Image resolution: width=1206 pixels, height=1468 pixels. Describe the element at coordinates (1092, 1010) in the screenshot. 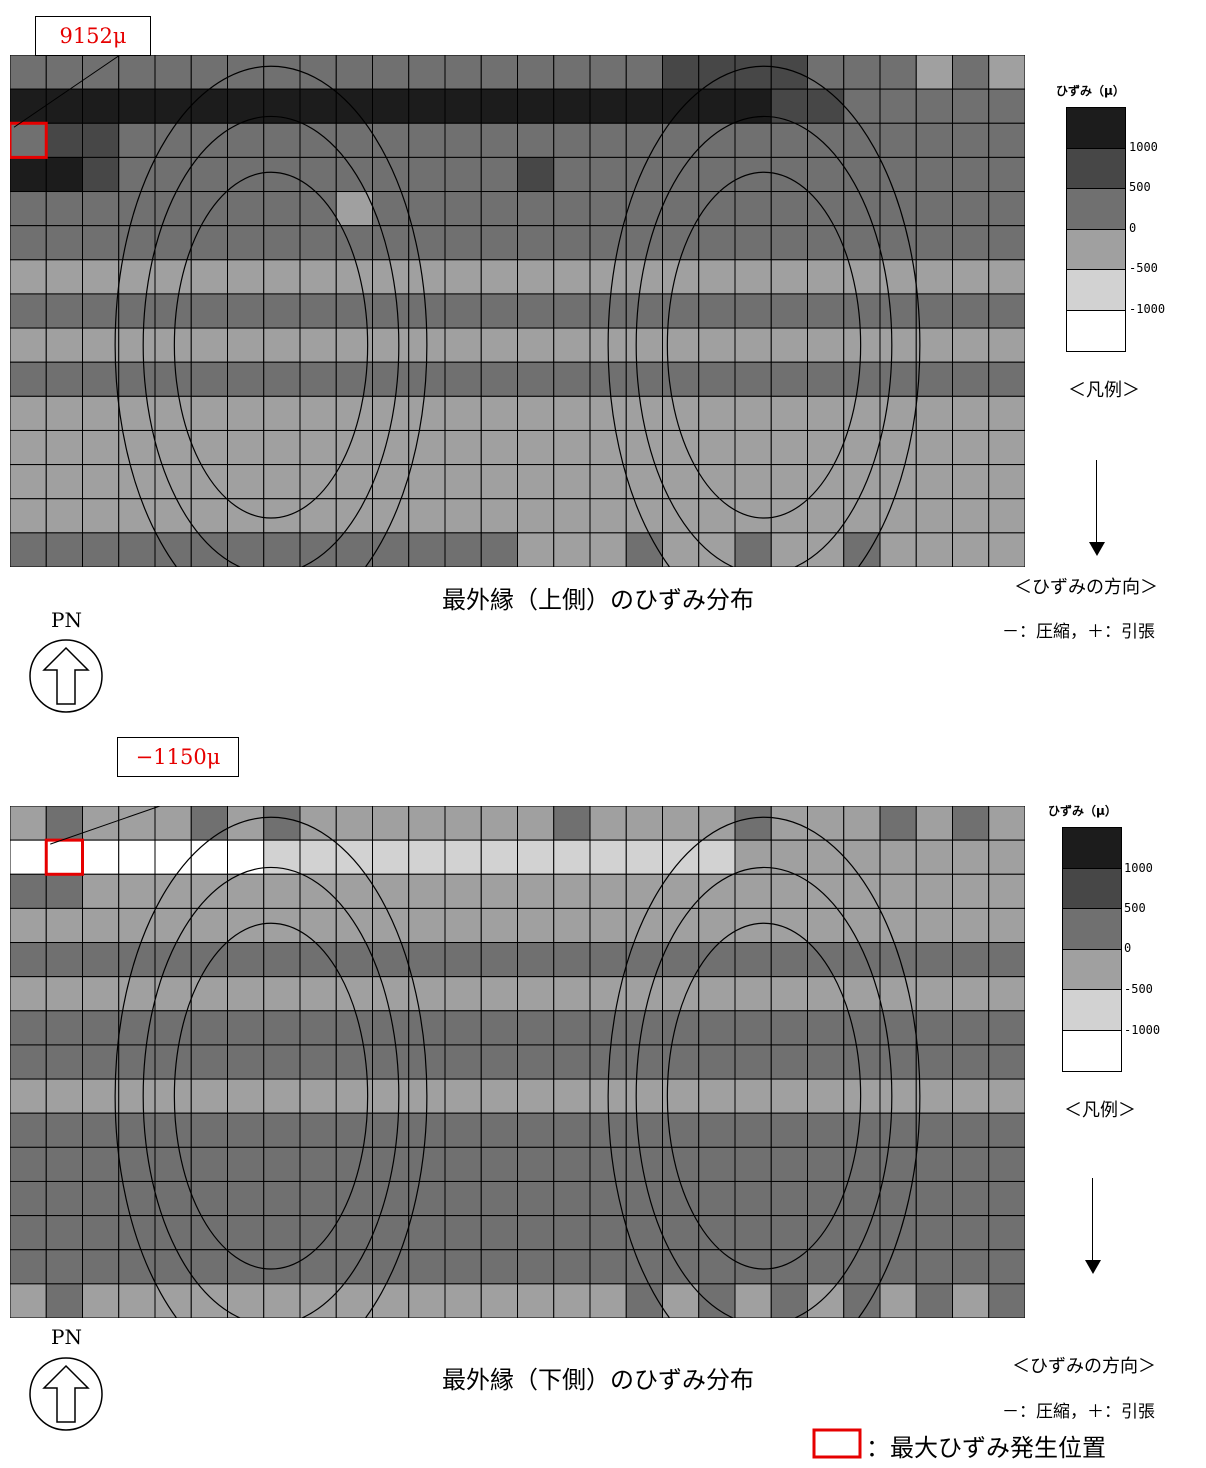

I see `legend-swatch-m1000-m500` at that location.